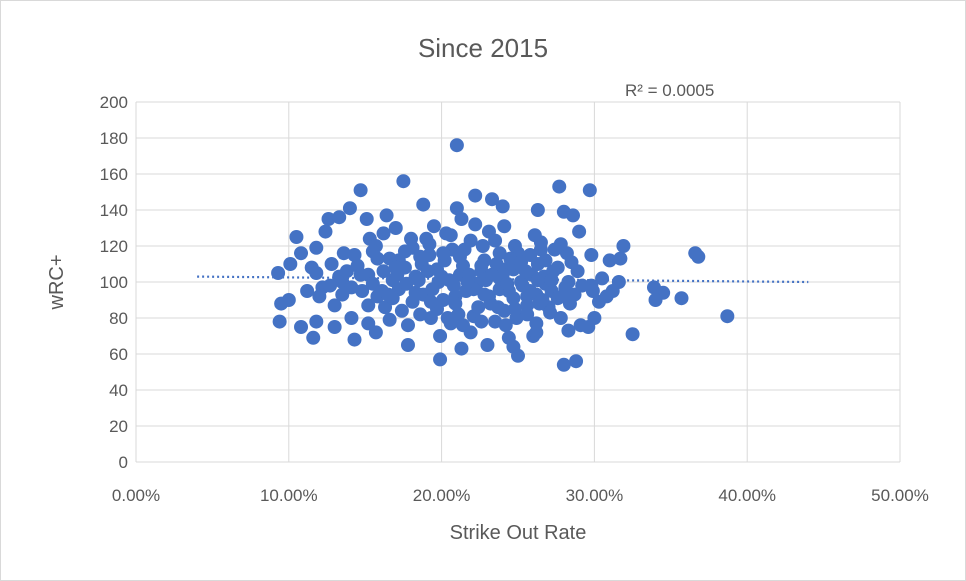 Image resolution: width=966 pixels, height=581 pixels. I want to click on x-tick-label: 0.00%, so click(136, 495).